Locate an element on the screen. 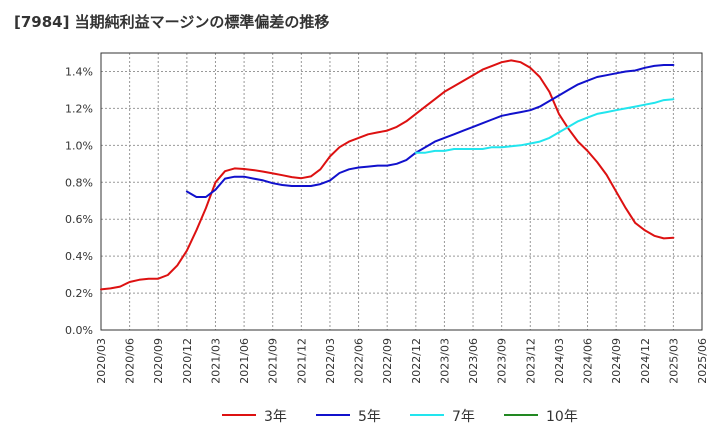 The image size is (720, 440). series-line-7y is located at coordinates (544, 126).